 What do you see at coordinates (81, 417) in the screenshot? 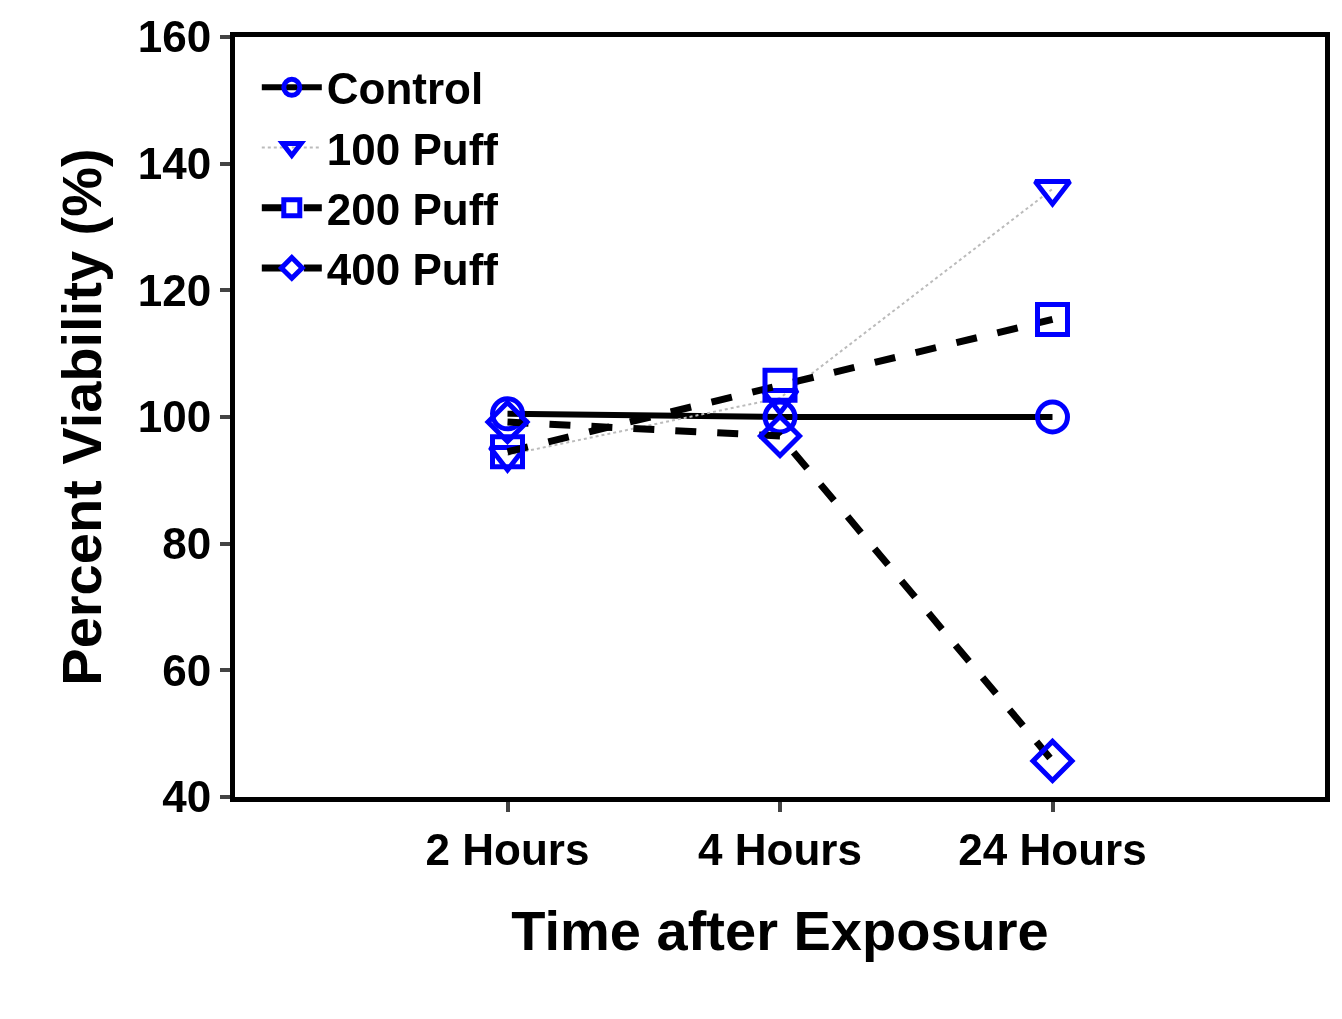
I see `y-axis-title: Percent Viability (%)` at bounding box center [81, 417].